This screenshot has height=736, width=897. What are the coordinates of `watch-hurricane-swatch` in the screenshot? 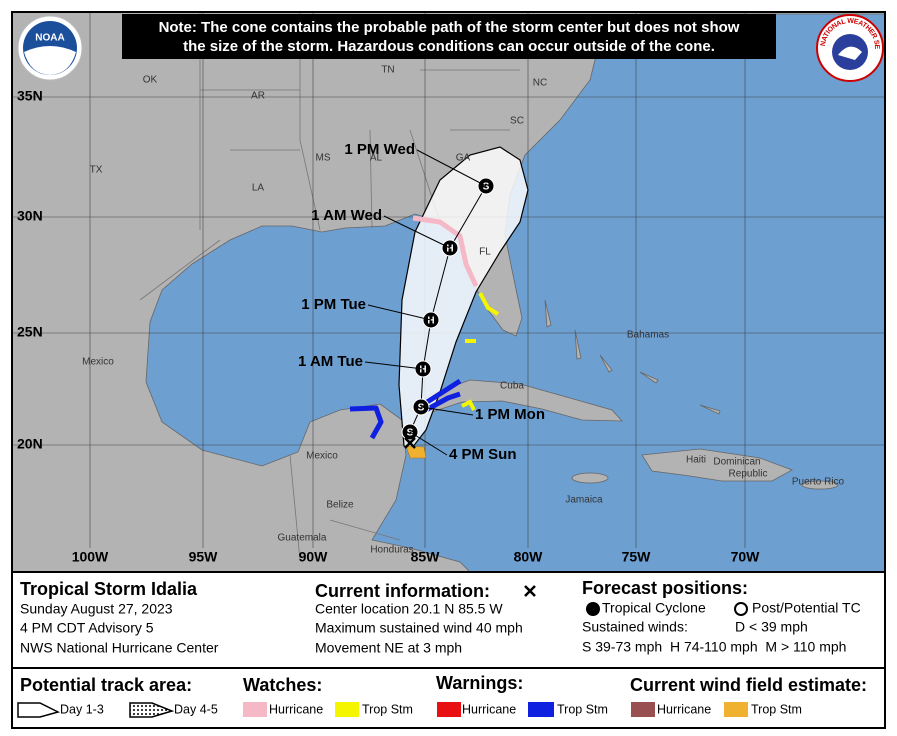 It's located at (255, 709).